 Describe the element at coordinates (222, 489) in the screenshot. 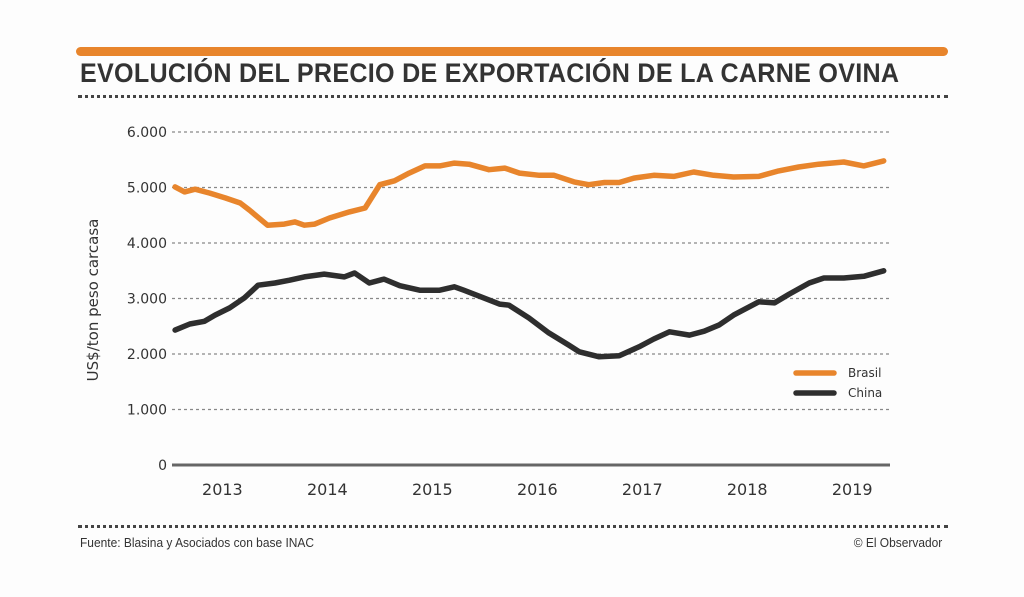

I see `x-tick-label: 2013` at that location.